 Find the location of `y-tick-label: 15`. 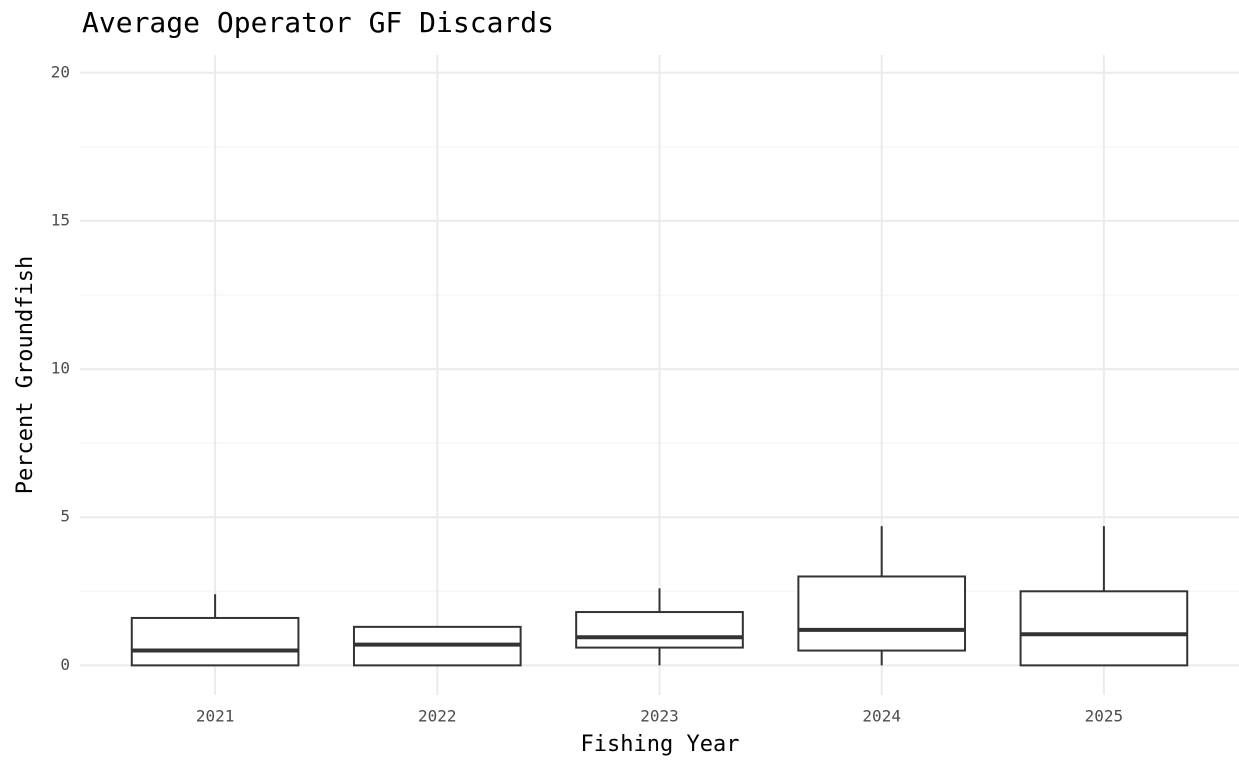

y-tick-label: 15 is located at coordinates (60, 219).